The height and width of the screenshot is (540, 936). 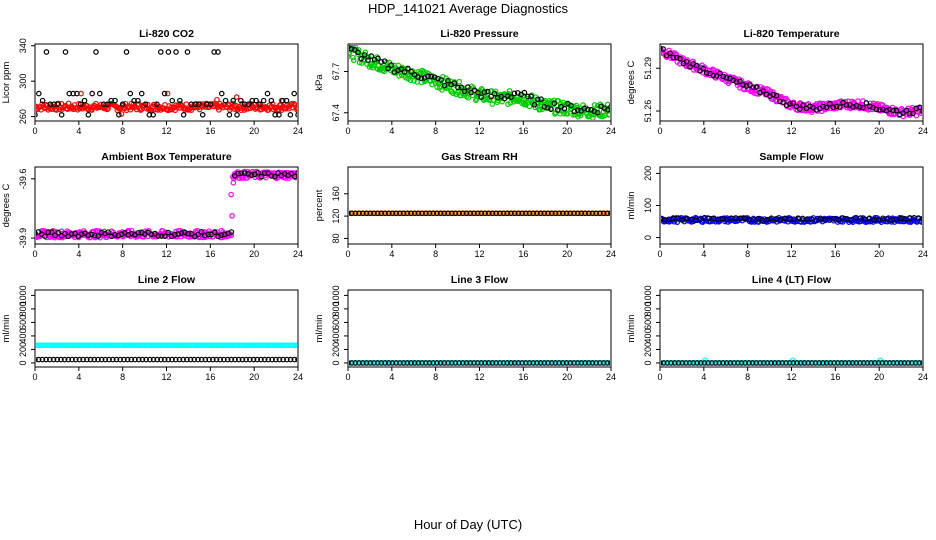 What do you see at coordinates (336, 113) in the screenshot?
I see `y-tick-label-li-820-pressure: 67.4` at bounding box center [336, 113].